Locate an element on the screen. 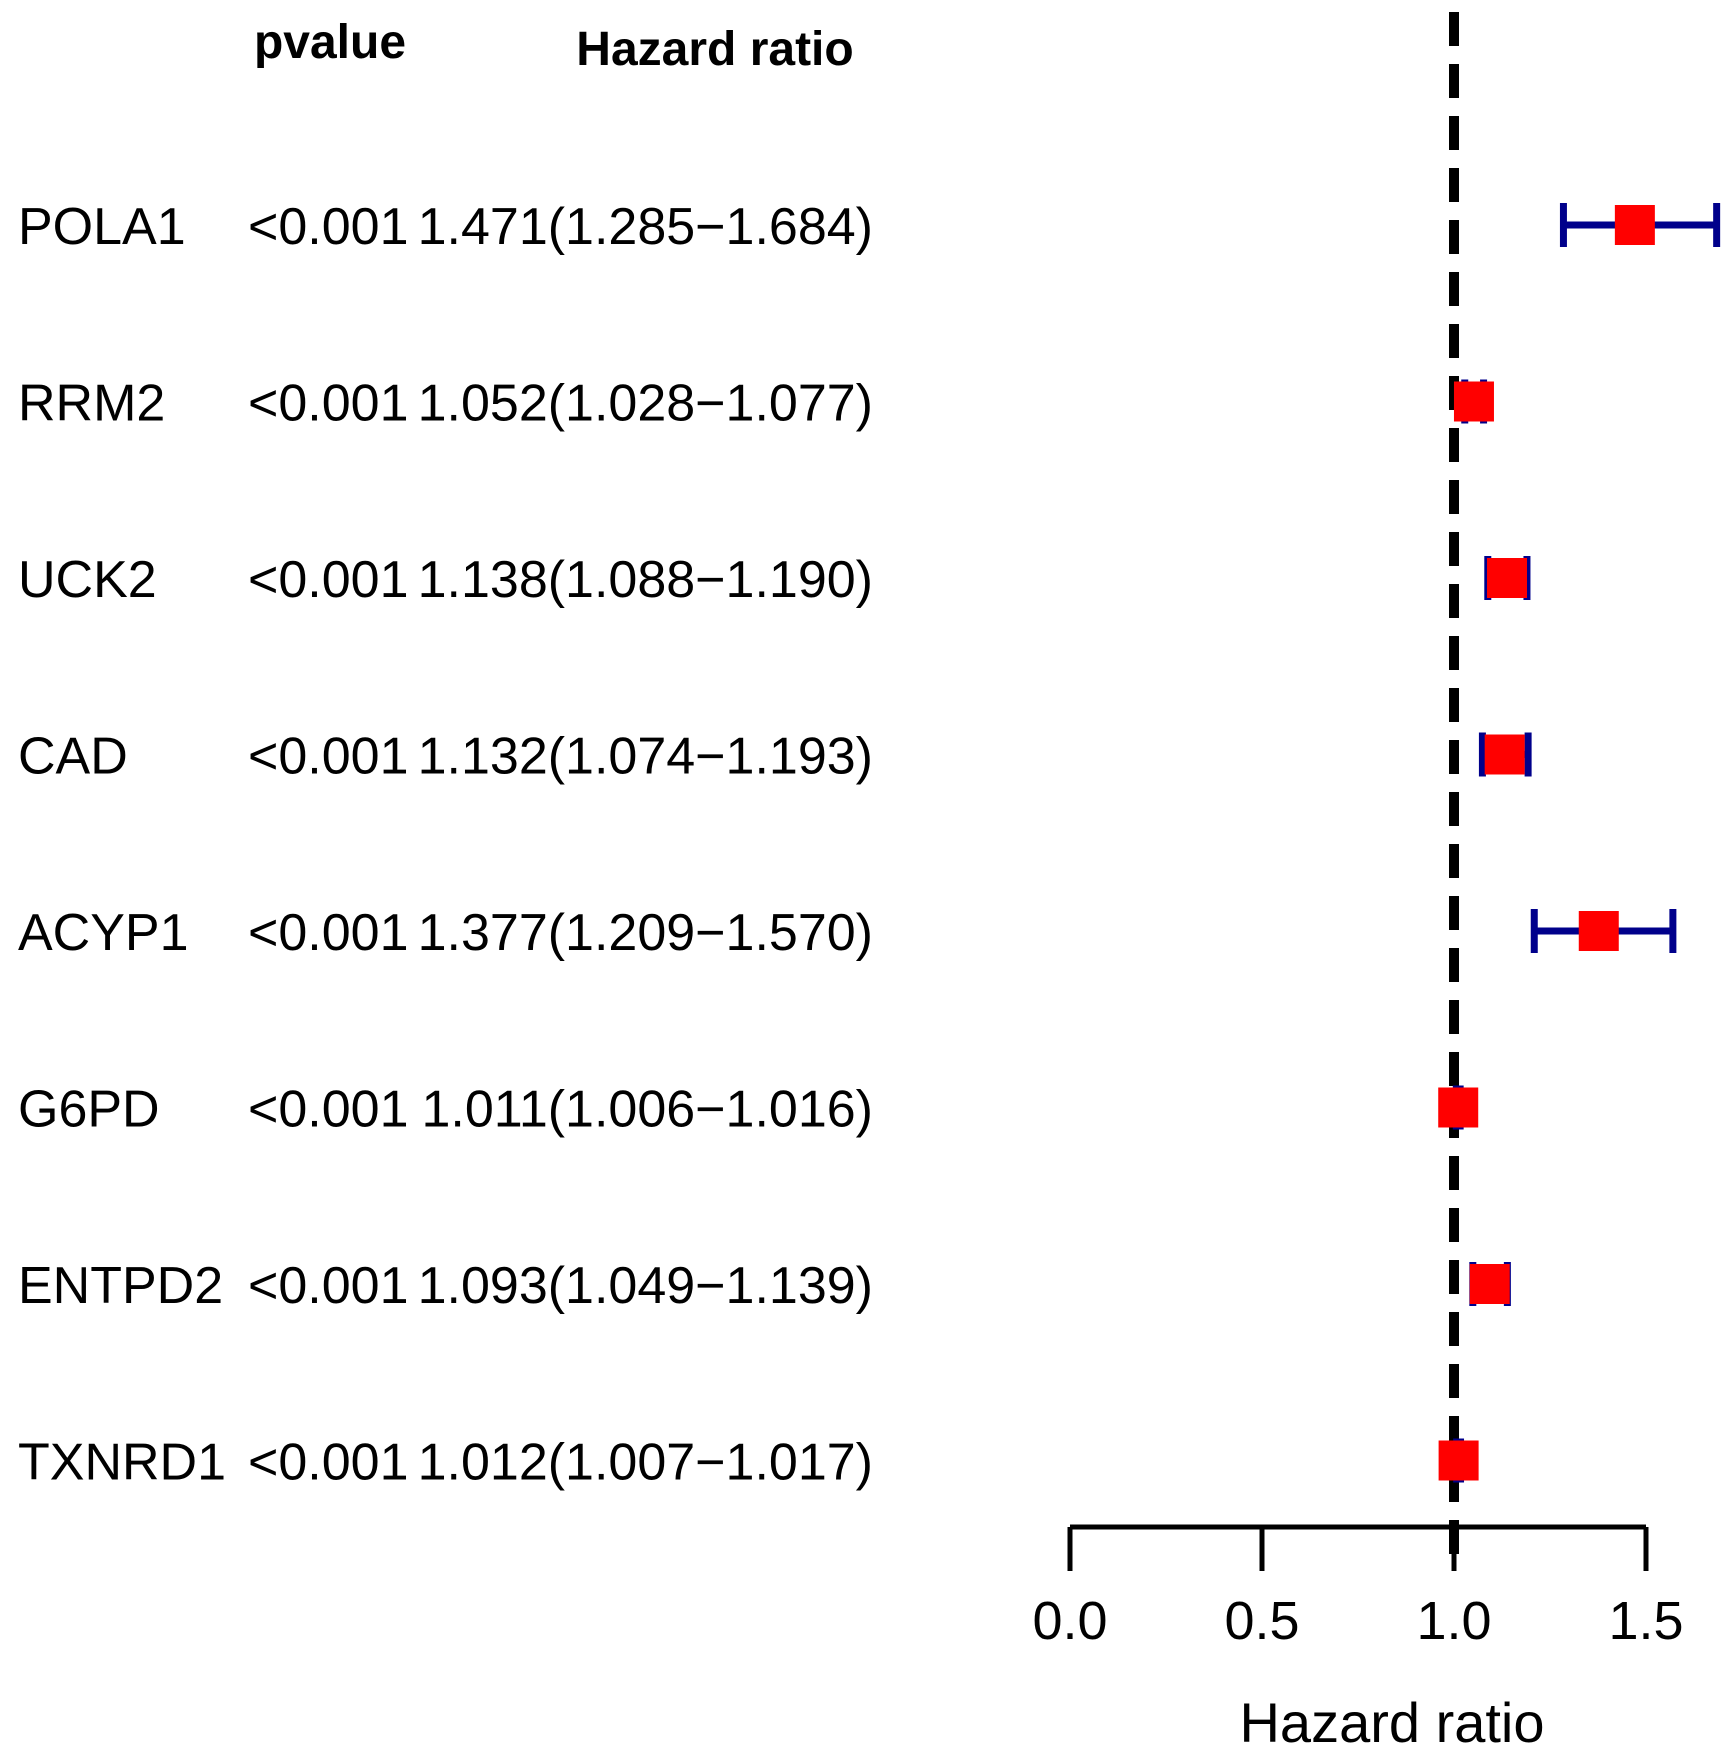 This screenshot has height=1759, width=1727. gene-label: CAD is located at coordinates (73, 757).